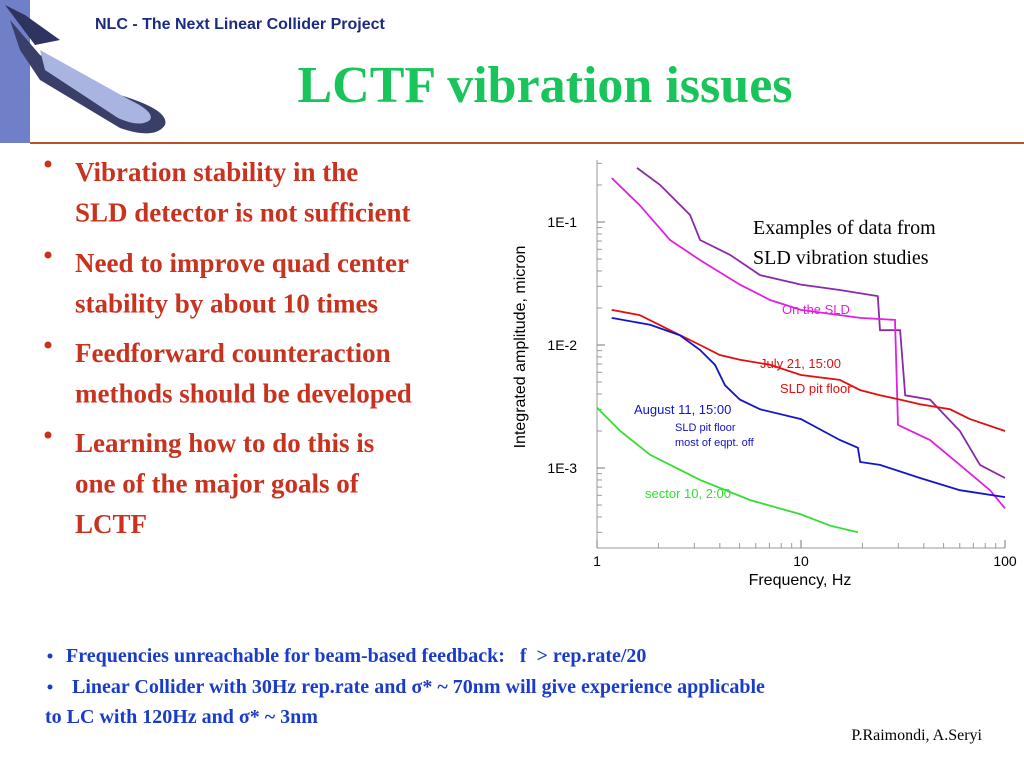 The image size is (1024, 768). Describe the element at coordinates (688, 493) in the screenshot. I see `series-label: sector 10, 2:00` at that location.